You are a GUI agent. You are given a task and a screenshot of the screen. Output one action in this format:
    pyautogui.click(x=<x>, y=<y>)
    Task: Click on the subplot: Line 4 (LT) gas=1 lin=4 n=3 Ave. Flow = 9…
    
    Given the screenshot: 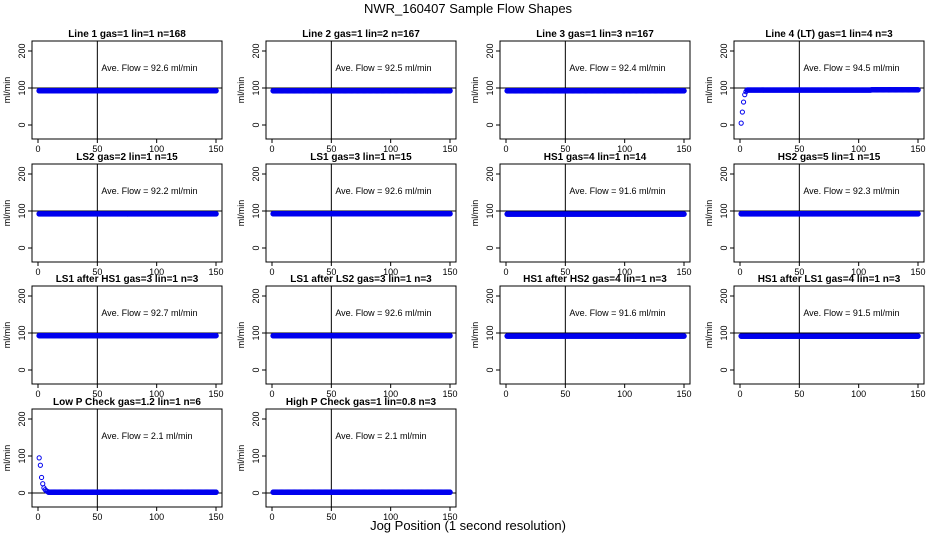 What is the action you would take?
    pyautogui.click(x=815, y=91)
    